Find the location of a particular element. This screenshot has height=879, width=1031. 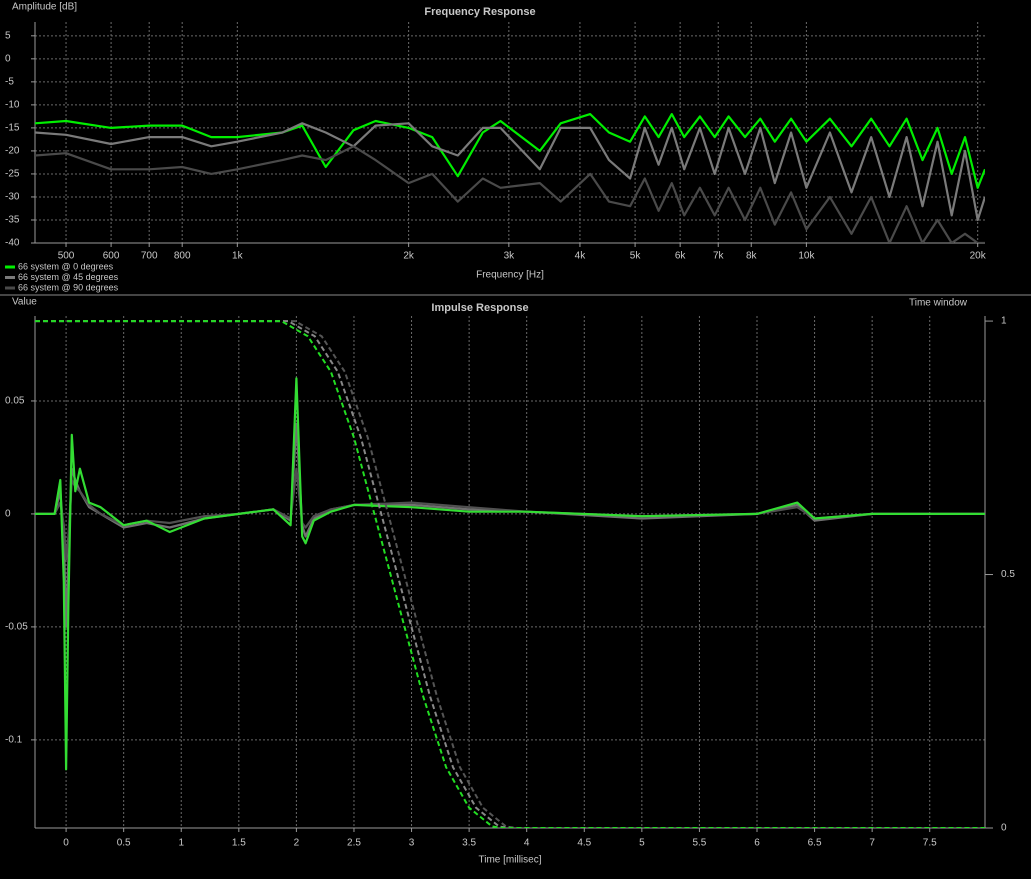

x-axis-label: Time [millisec] is located at coordinates (510, 860).